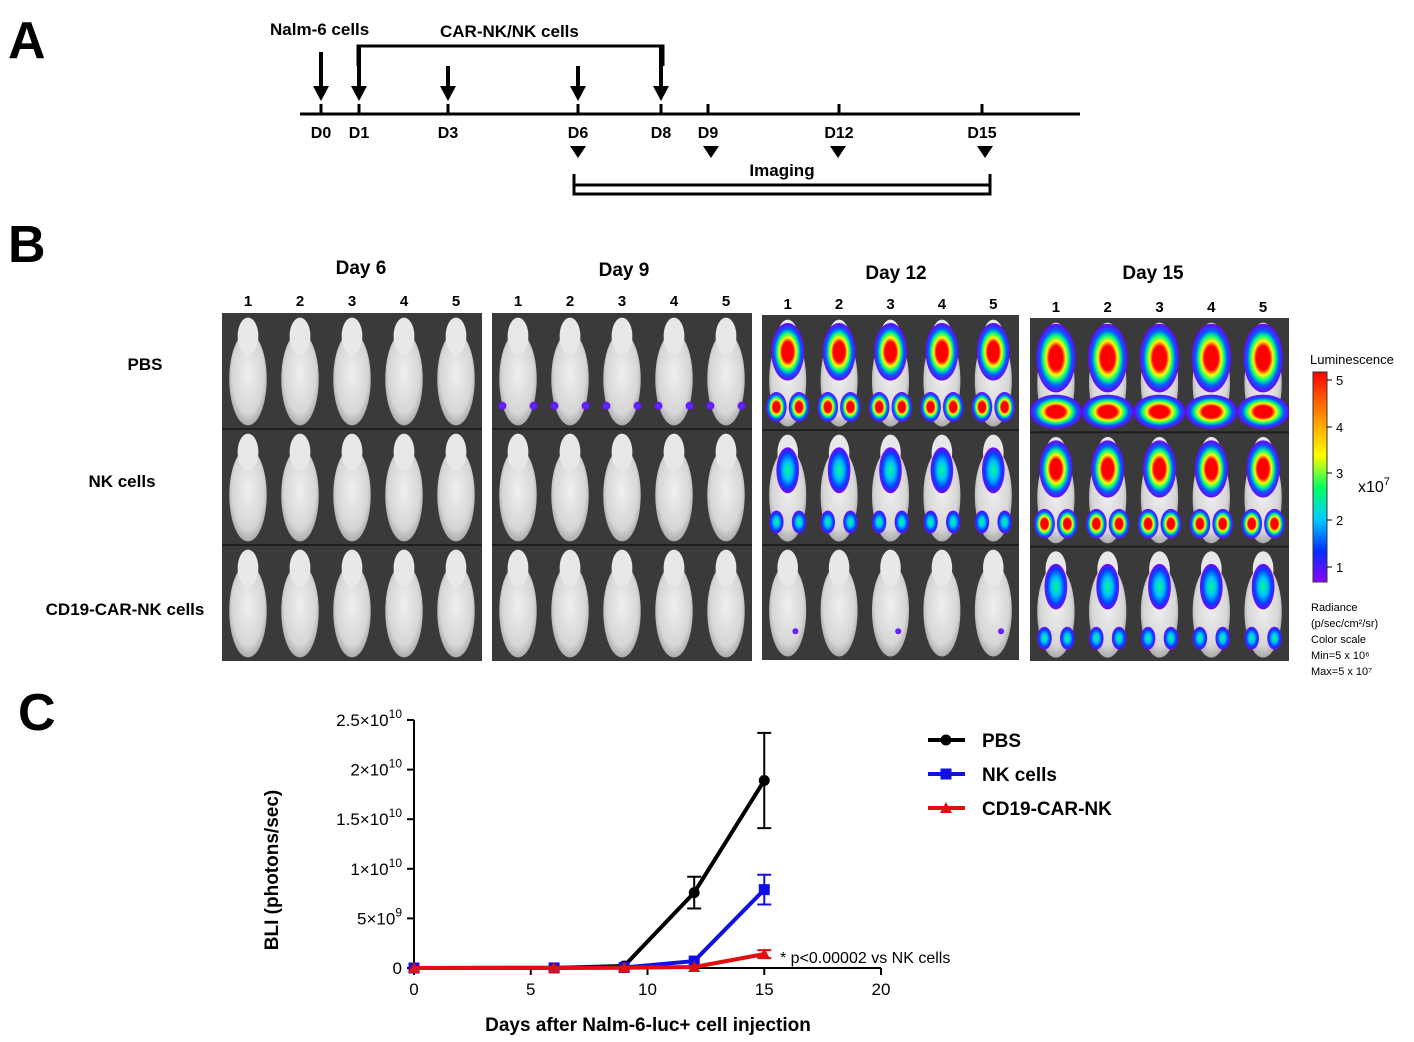 Image resolution: width=1414 pixels, height=1042 pixels. I want to click on legend-label: NK cells, so click(1019, 775).